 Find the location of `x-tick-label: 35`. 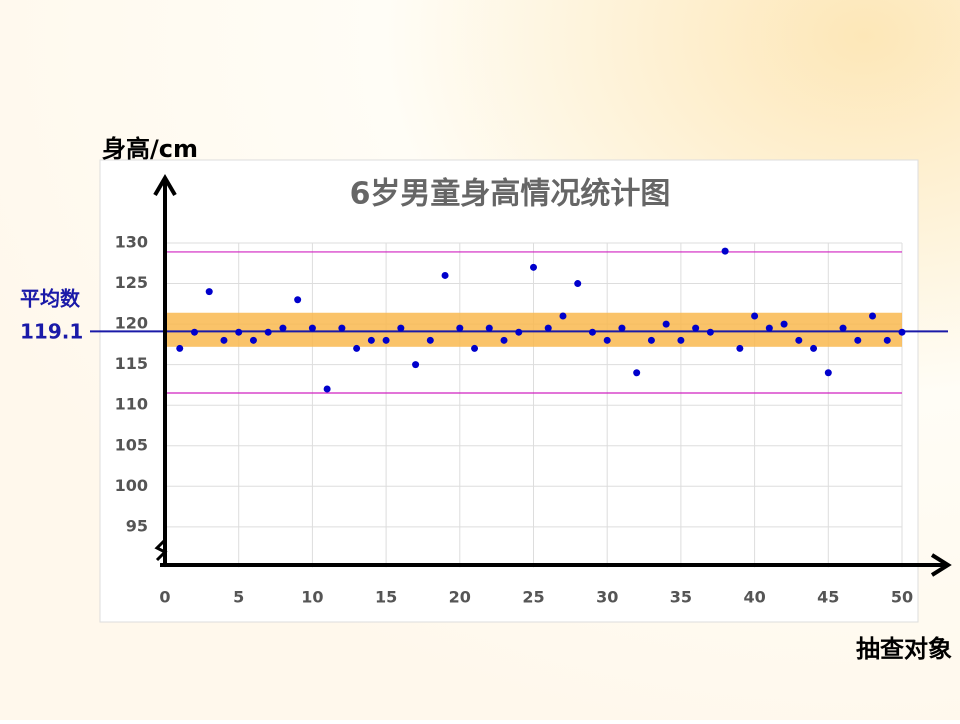

x-tick-label: 35 is located at coordinates (681, 597).